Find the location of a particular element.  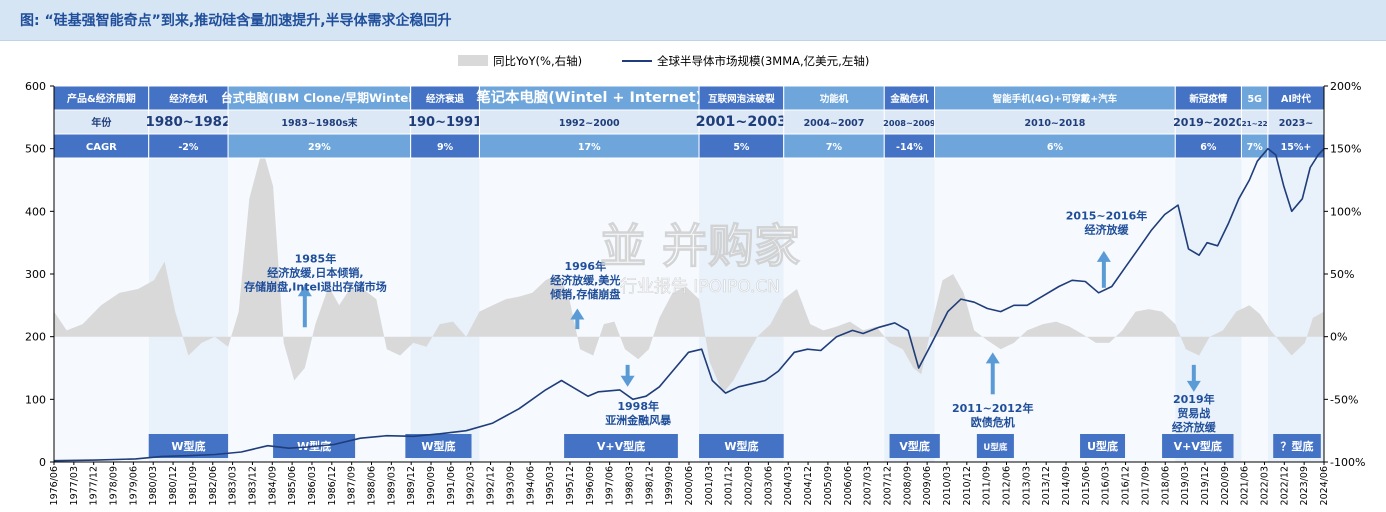

annotation-text: 亚洲金融风暴 is located at coordinates (638, 420).